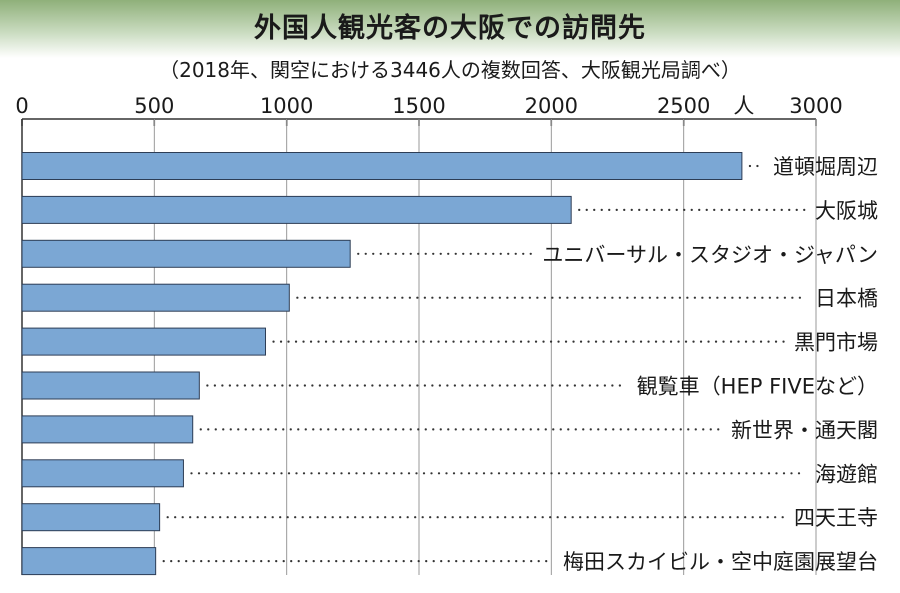 The height and width of the screenshot is (593, 900). I want to click on header-band, so click(450, 29).